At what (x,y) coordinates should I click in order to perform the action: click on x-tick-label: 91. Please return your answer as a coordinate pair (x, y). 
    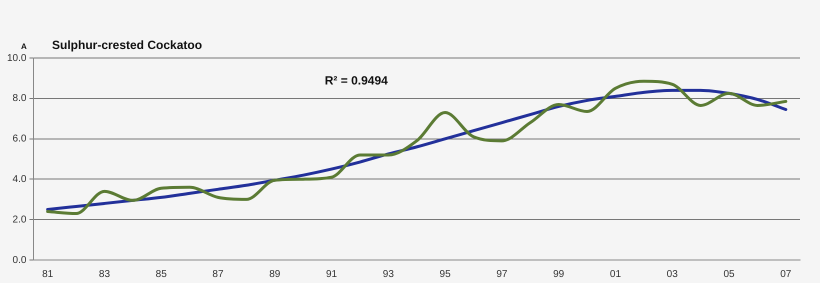
    Looking at the image, I should click on (332, 274).